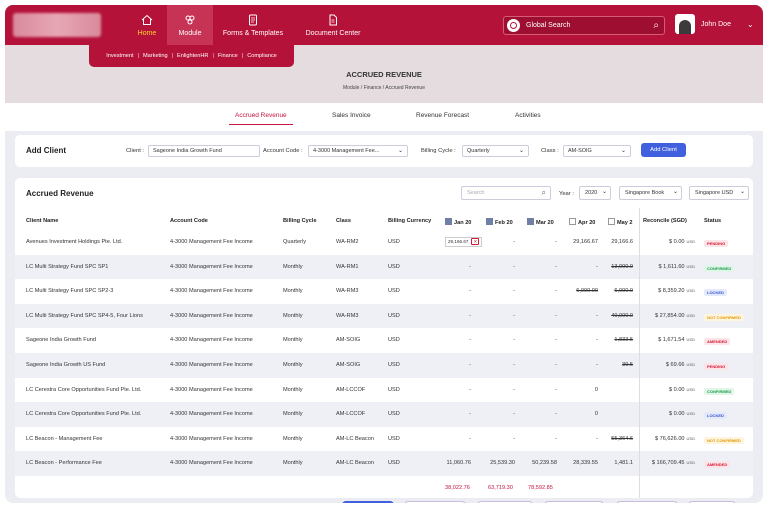  What do you see at coordinates (528, 115) in the screenshot?
I see `tab-activities: Activities` at bounding box center [528, 115].